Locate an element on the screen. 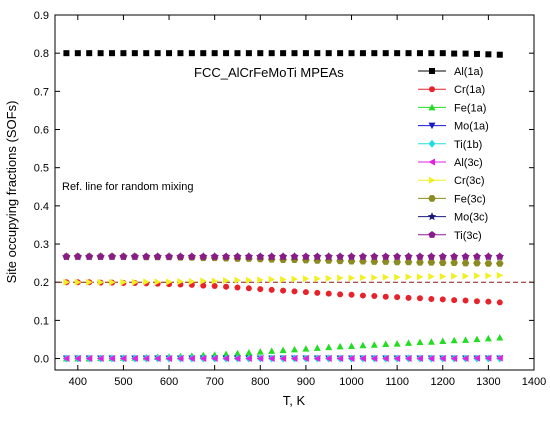 Image resolution: width=550 pixels, height=422 pixels. legend-label-al1a: Al(1a) is located at coordinates (468, 72).